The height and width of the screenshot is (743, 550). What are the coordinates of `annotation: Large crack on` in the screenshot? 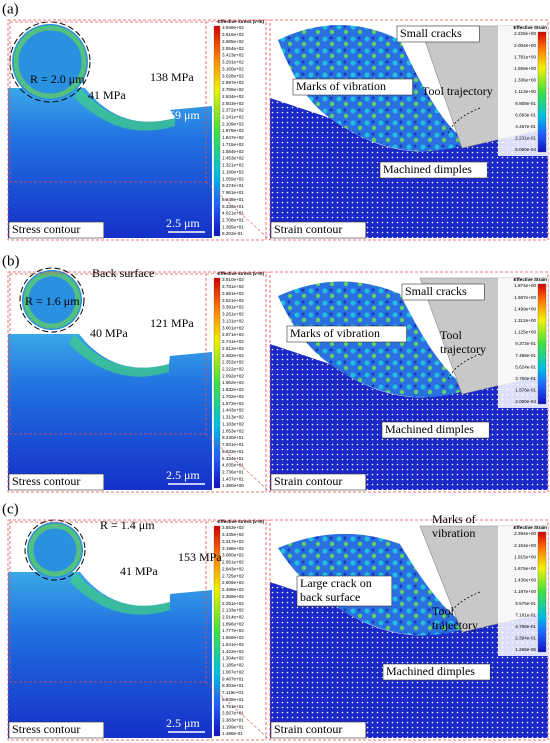 It's located at (336, 583).